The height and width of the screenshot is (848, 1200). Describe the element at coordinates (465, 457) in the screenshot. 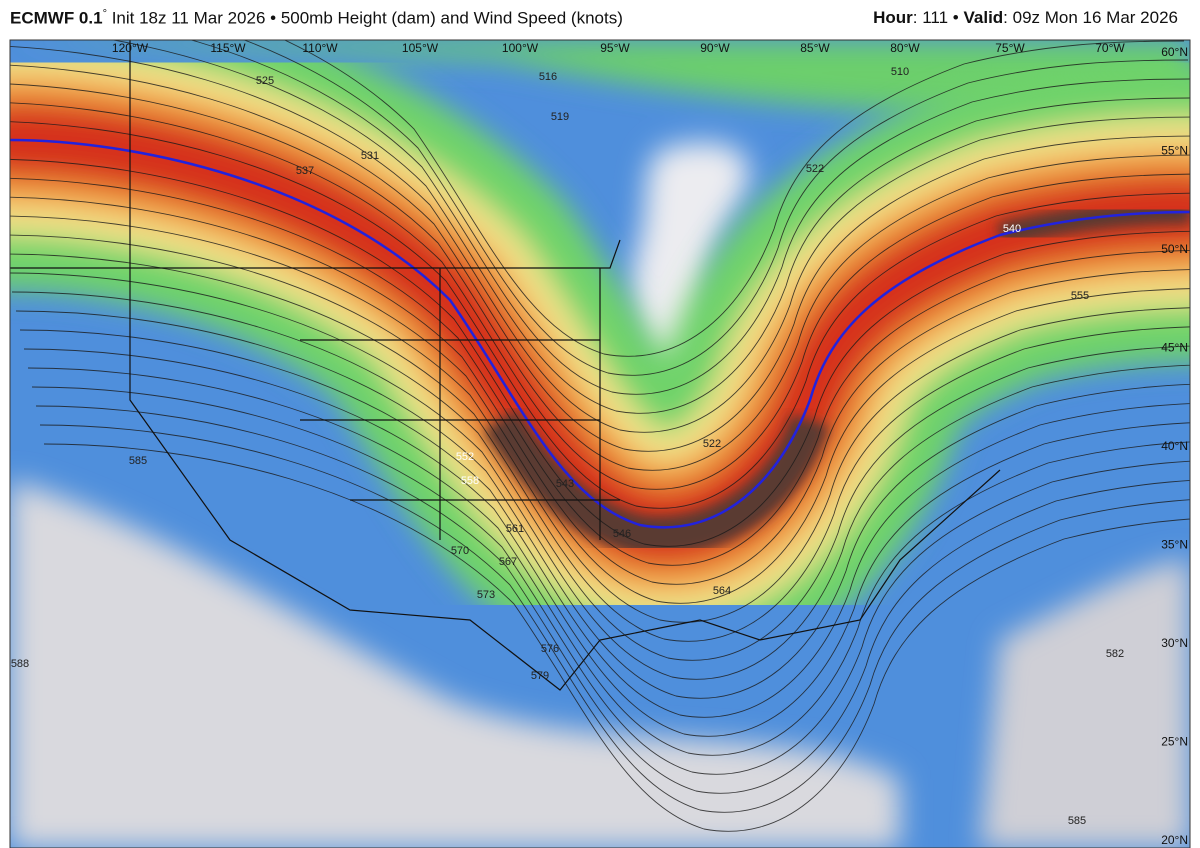

I see `contour-label: 552` at that location.